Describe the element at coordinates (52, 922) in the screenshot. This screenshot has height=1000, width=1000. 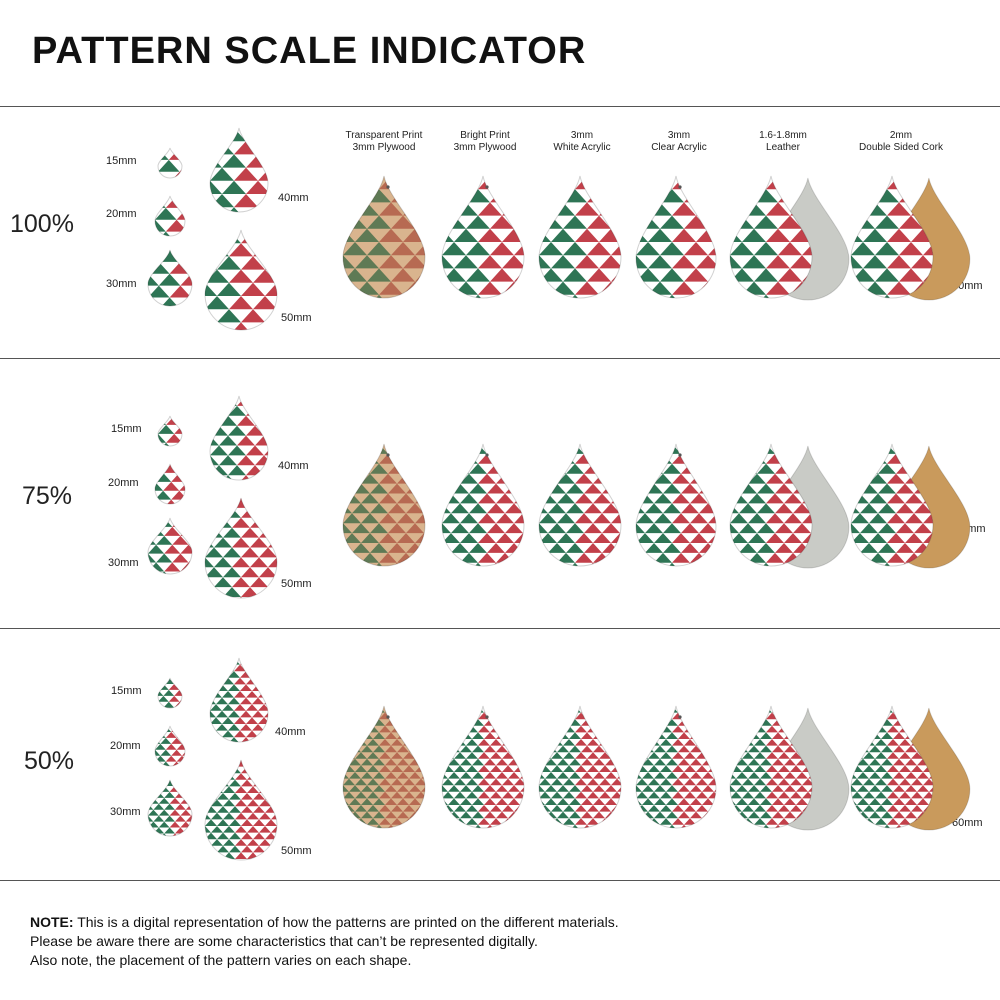
I see `note-label: NOTE:` at that location.